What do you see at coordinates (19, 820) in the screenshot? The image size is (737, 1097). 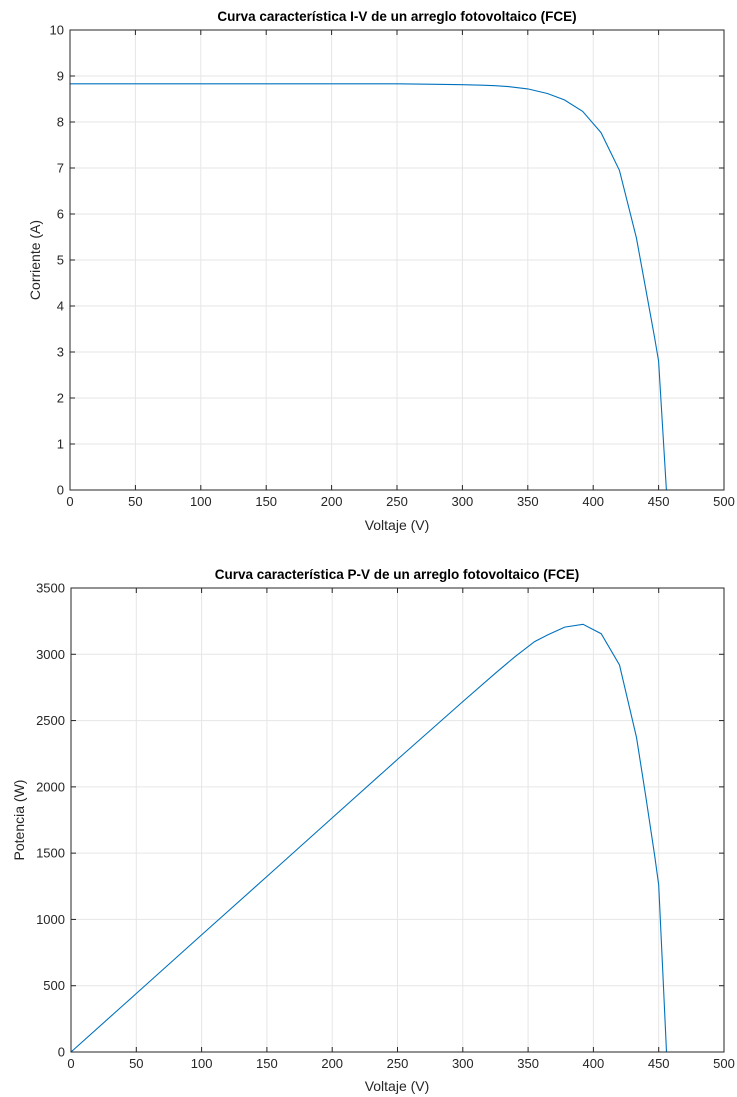 I see `pv-y-axis-label: Potencia (W)` at bounding box center [19, 820].